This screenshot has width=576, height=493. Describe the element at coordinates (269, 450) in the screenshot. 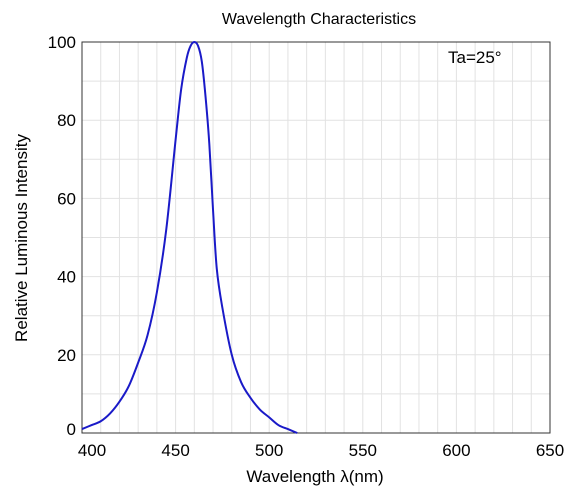

I see `x-tick-label: 500` at that location.